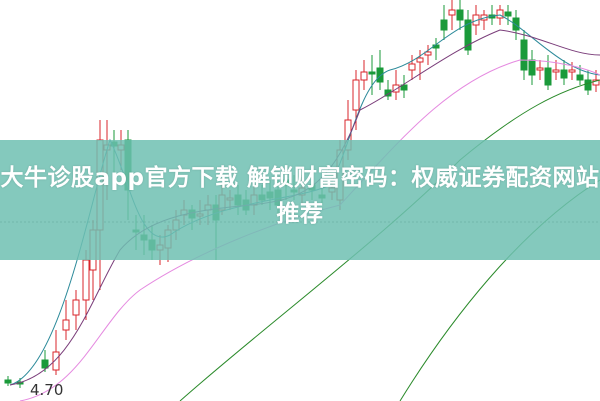 The image size is (600, 401). I want to click on price-low-label: 4.70, so click(47, 390).